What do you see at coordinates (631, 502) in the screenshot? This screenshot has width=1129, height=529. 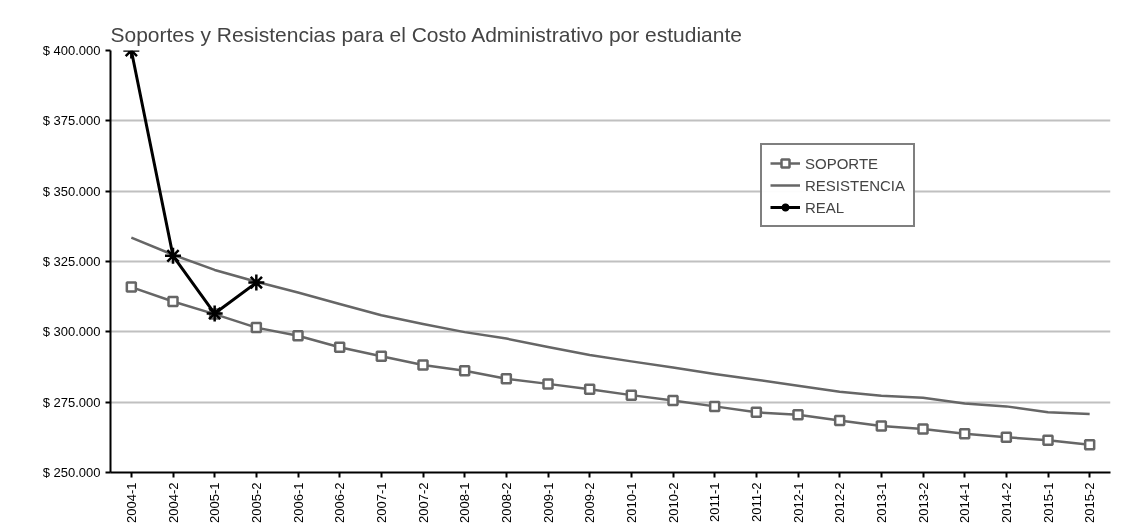 I see `x-tick-label: 2010-1` at bounding box center [631, 502].